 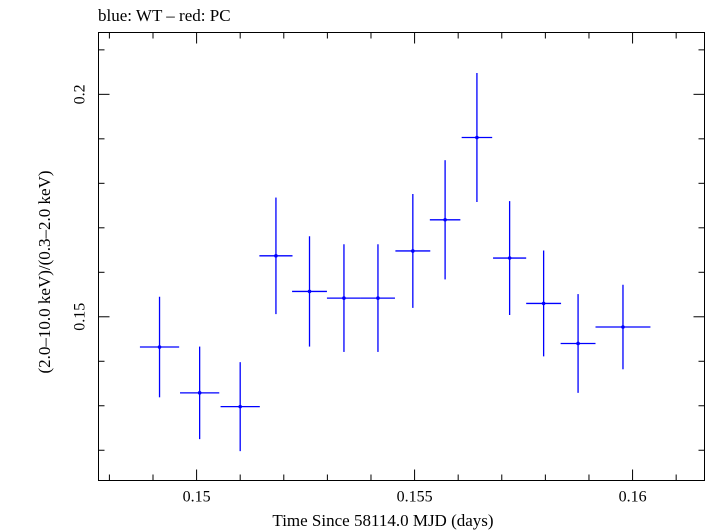 What do you see at coordinates (197, 497) in the screenshot?
I see `x-tick-label: 0.15` at bounding box center [197, 497].